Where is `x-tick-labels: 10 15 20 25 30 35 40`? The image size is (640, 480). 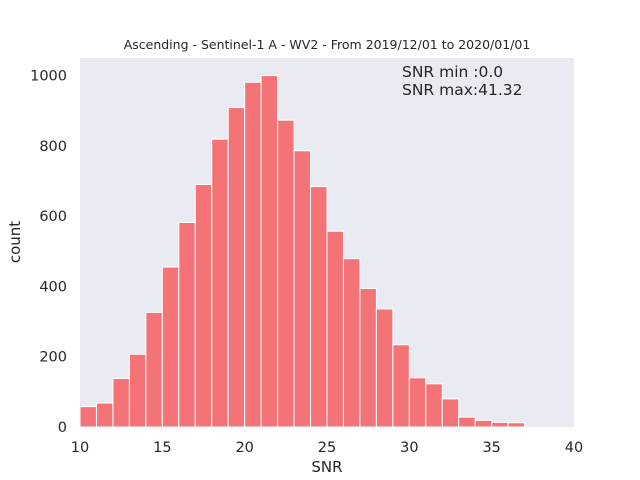 x-tick-labels: 10 15 20 25 30 35 40 is located at coordinates (327, 448).